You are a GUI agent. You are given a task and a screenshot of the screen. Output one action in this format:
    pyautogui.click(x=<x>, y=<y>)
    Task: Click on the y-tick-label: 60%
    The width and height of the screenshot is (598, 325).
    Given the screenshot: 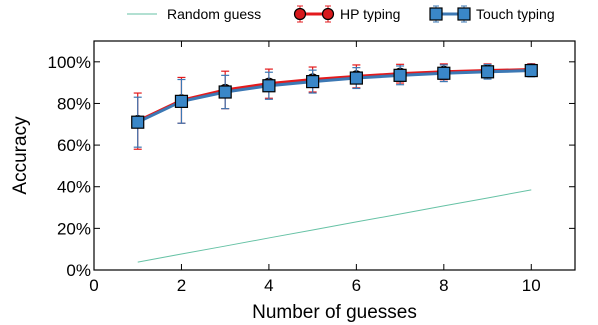 What is the action you would take?
    pyautogui.click(x=74, y=145)
    